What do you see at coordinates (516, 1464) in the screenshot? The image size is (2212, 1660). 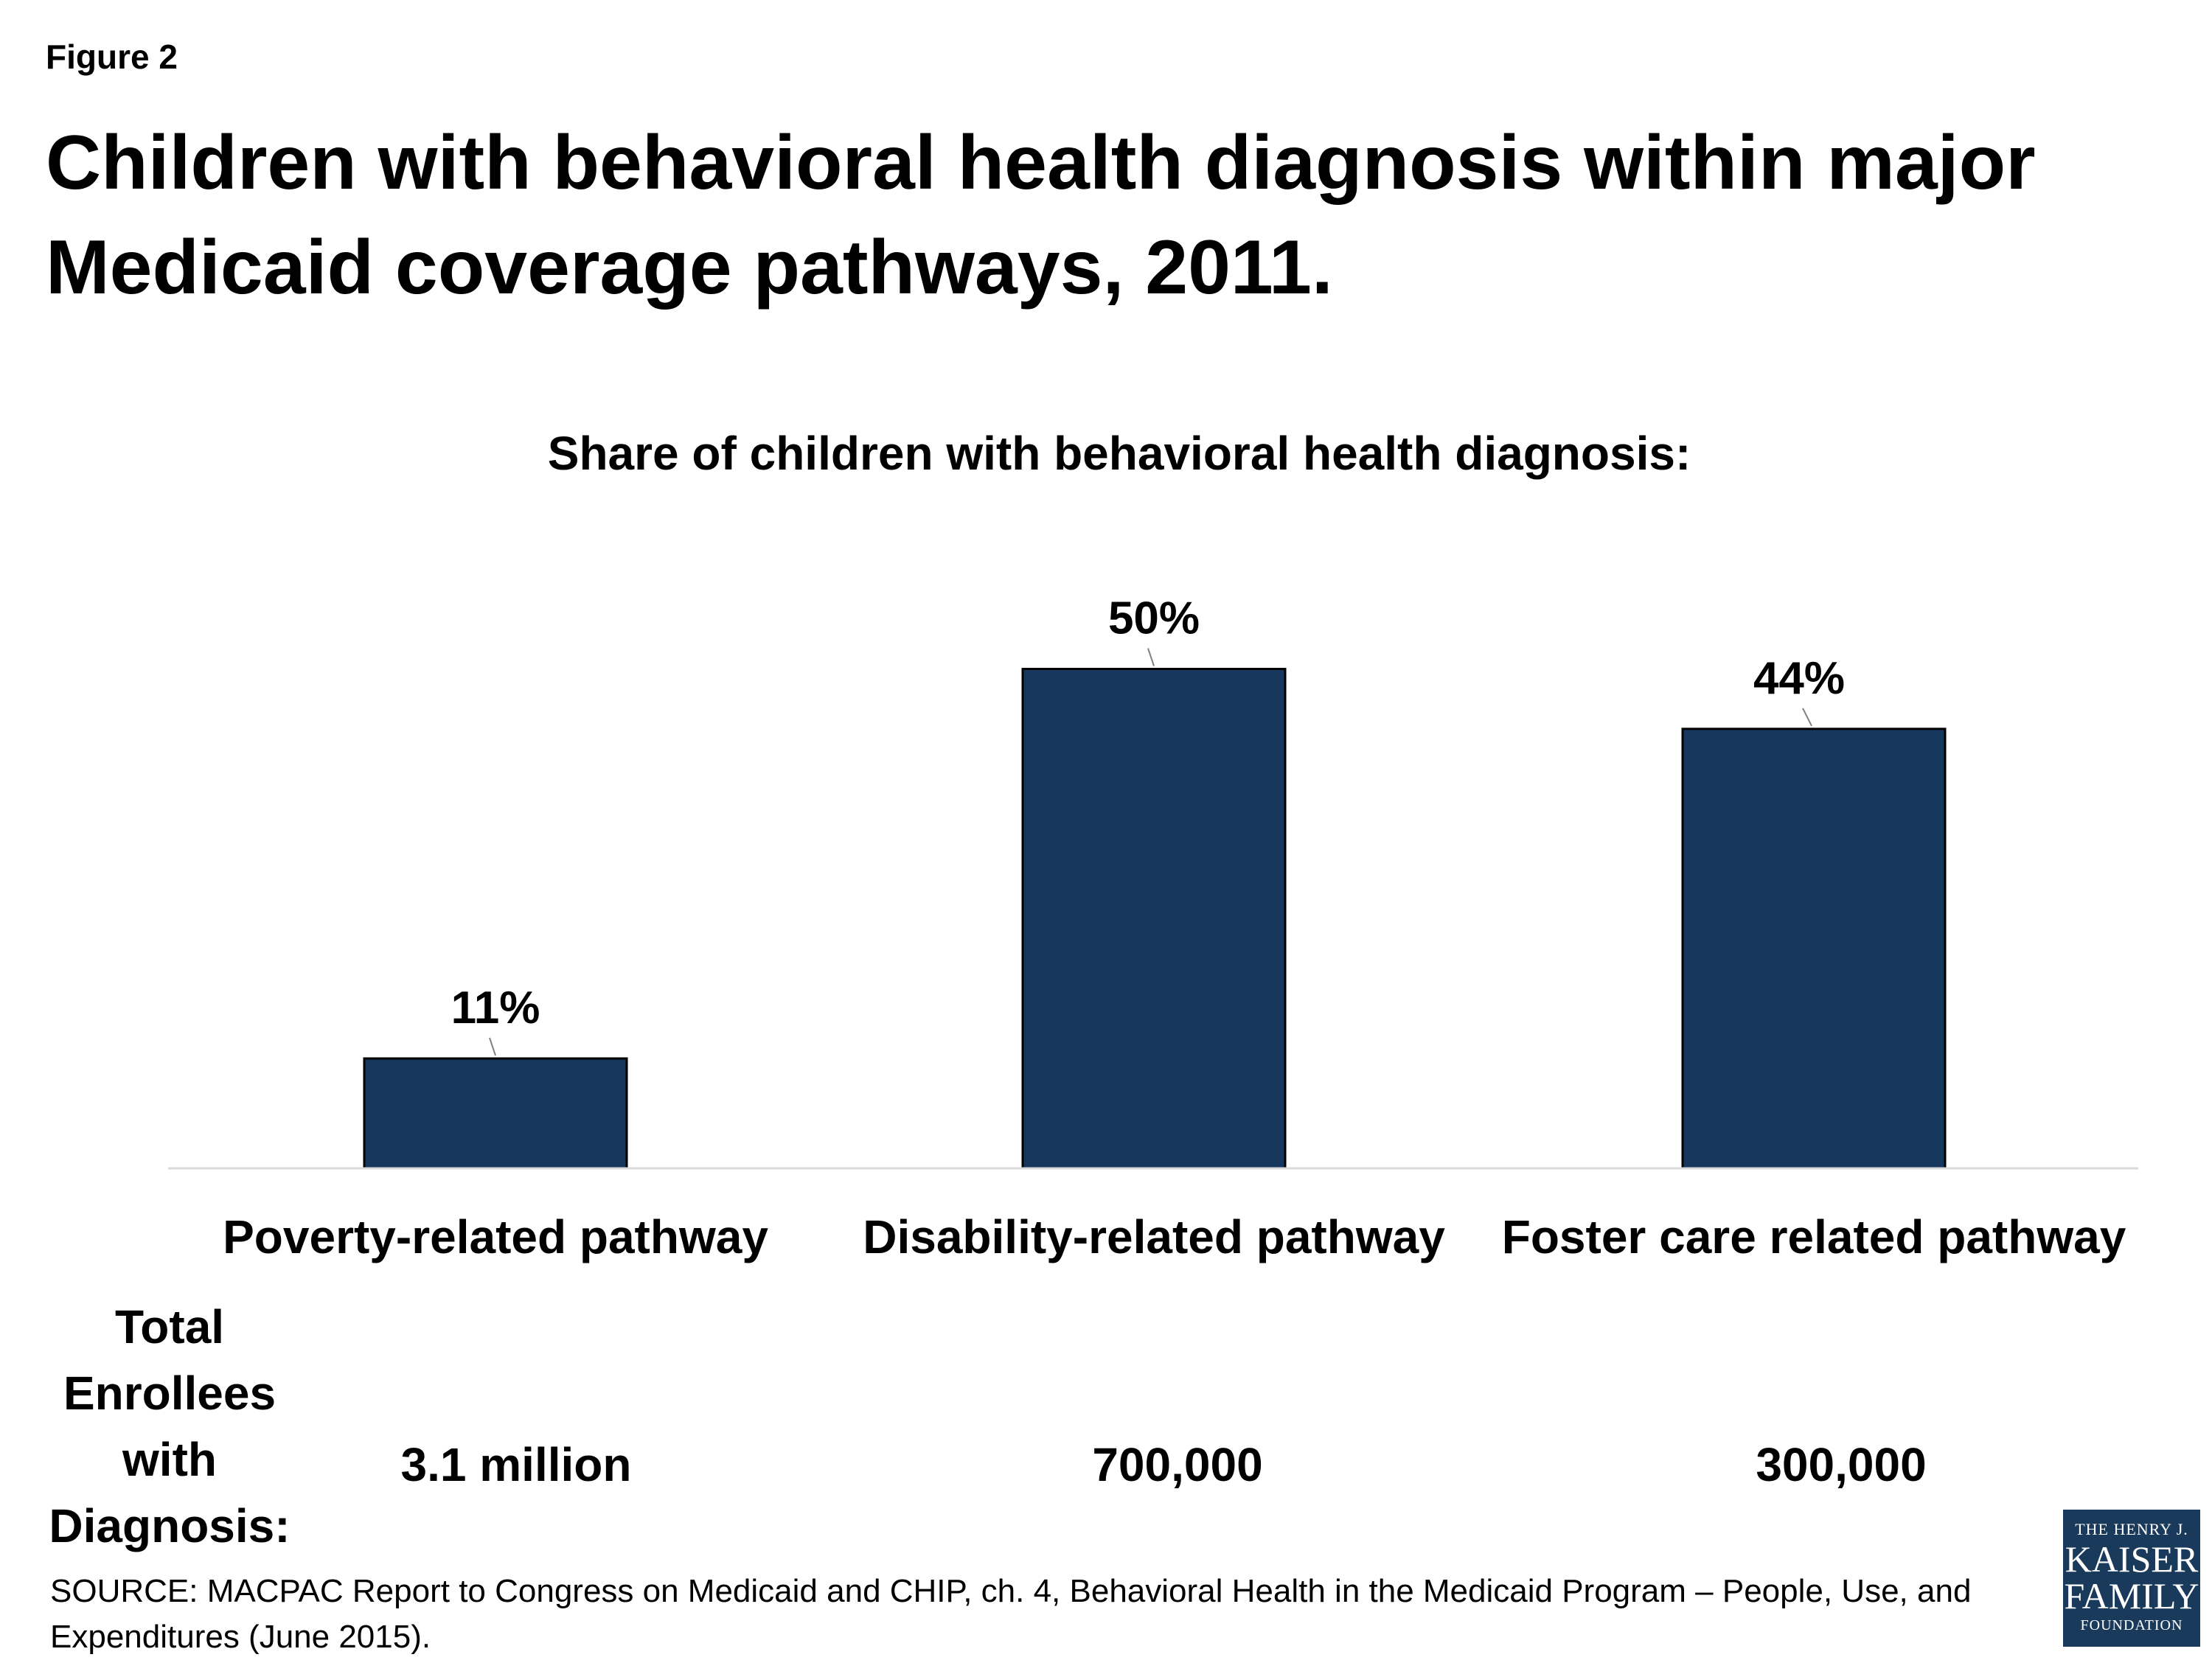 I see `enrollee-value-poverty: 3.1 million` at bounding box center [516, 1464].